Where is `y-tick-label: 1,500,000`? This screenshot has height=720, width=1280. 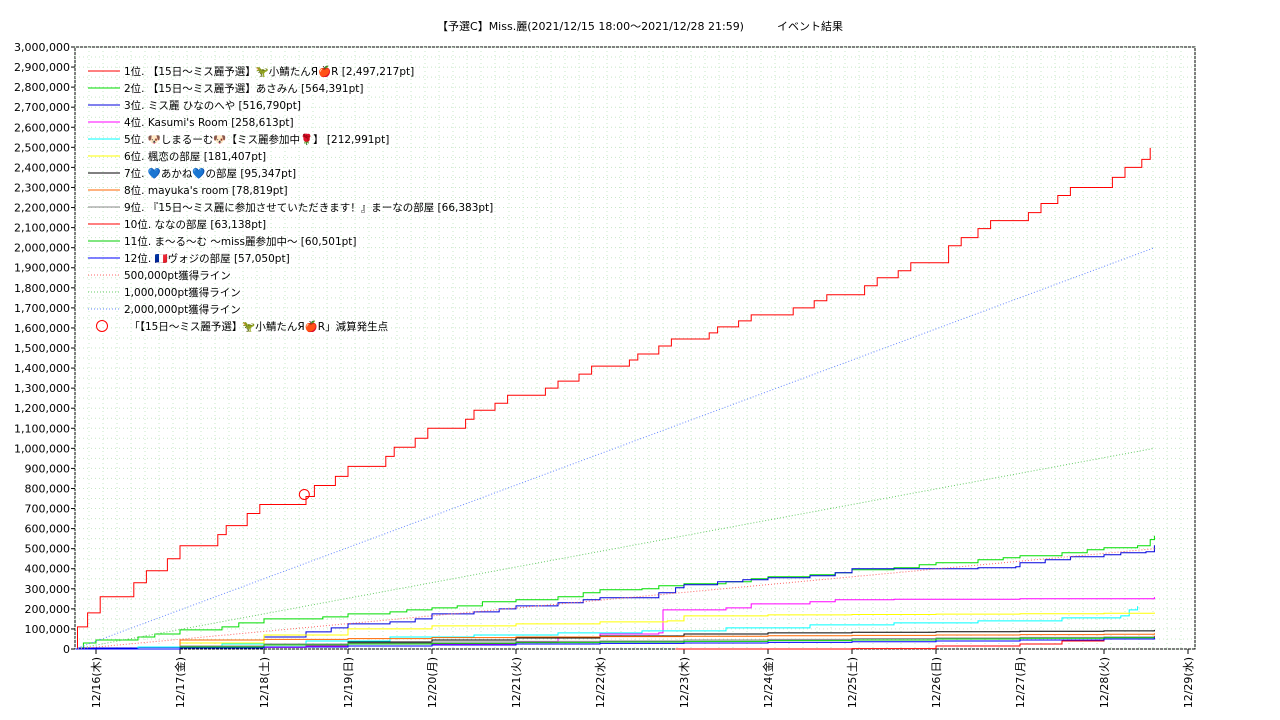 y-tick-label: 1,500,000 is located at coordinates (42, 348).